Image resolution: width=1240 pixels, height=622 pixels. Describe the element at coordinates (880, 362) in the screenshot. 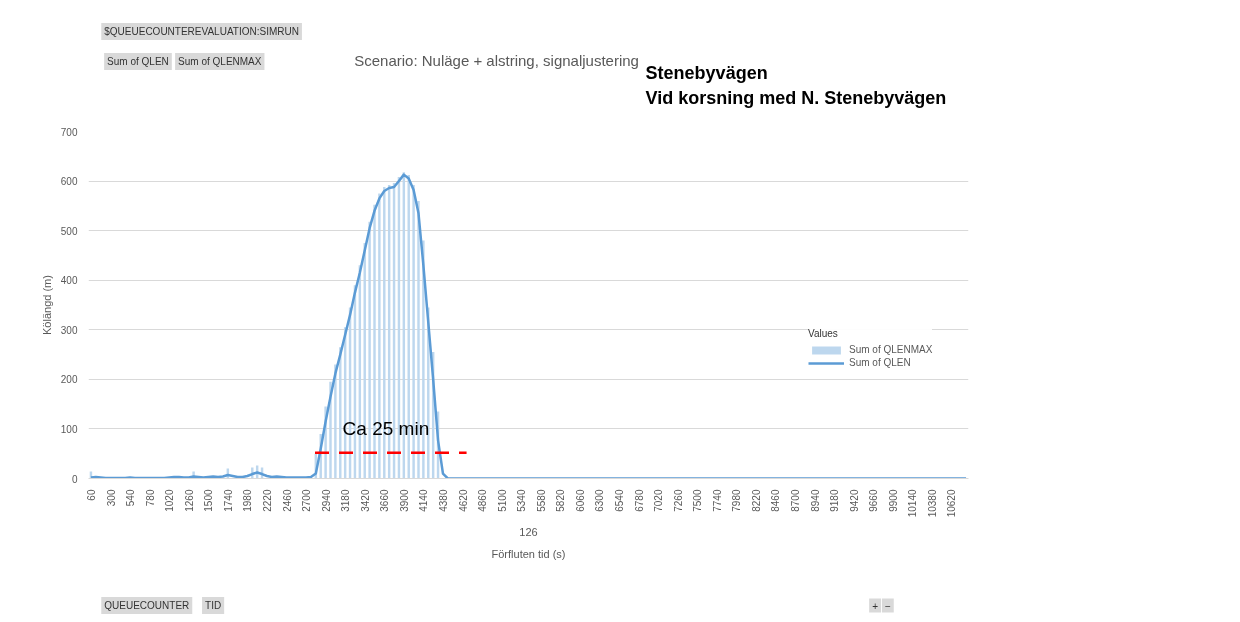

I see `legend-label: Sum of QLEN` at that location.